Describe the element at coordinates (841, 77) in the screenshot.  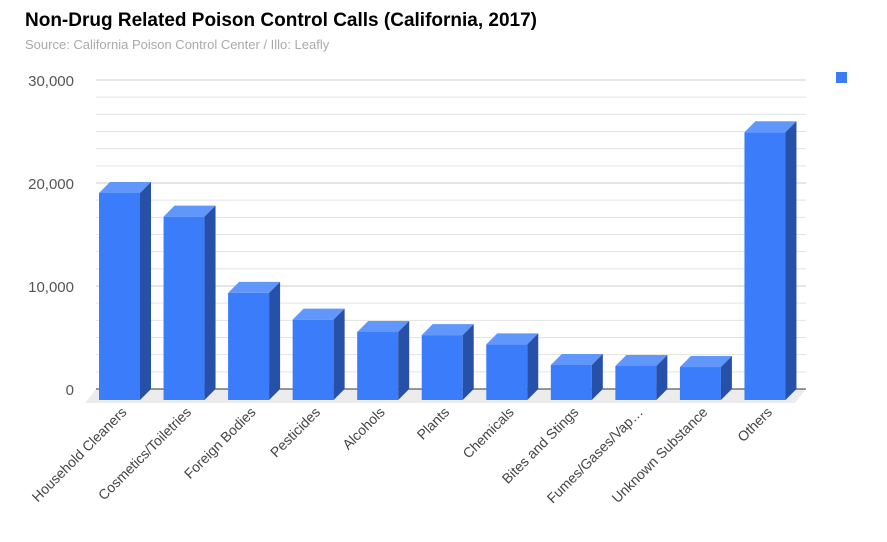
I see `legend-swatch` at that location.